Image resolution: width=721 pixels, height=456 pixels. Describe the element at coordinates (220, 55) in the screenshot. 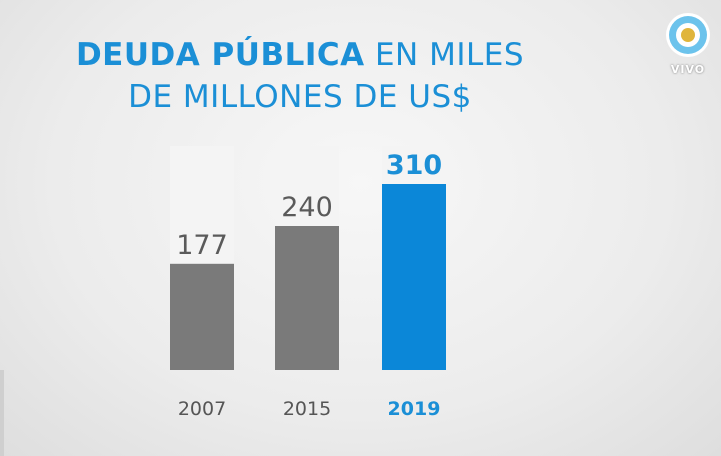

I see `chart-title-bold: DEUDA PÚBLICA` at that location.